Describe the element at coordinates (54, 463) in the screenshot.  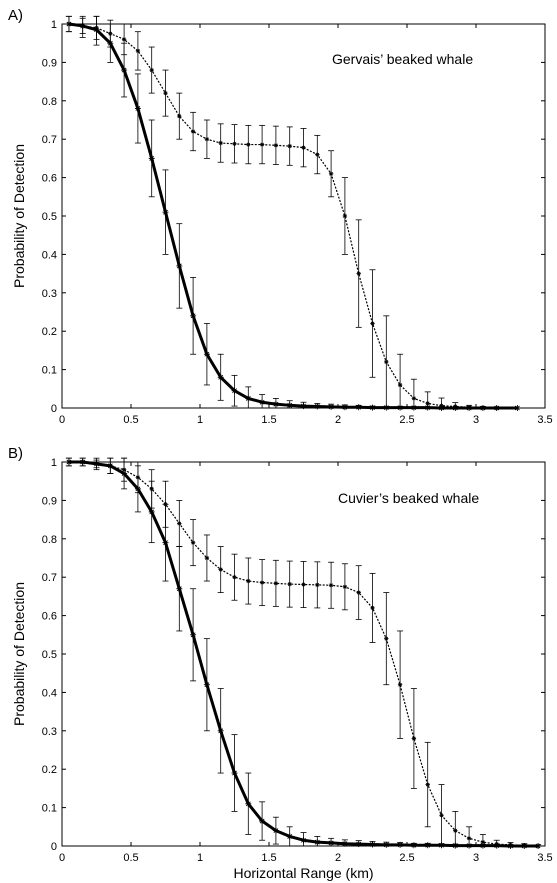
I see `y-tick-label: 1` at that location.